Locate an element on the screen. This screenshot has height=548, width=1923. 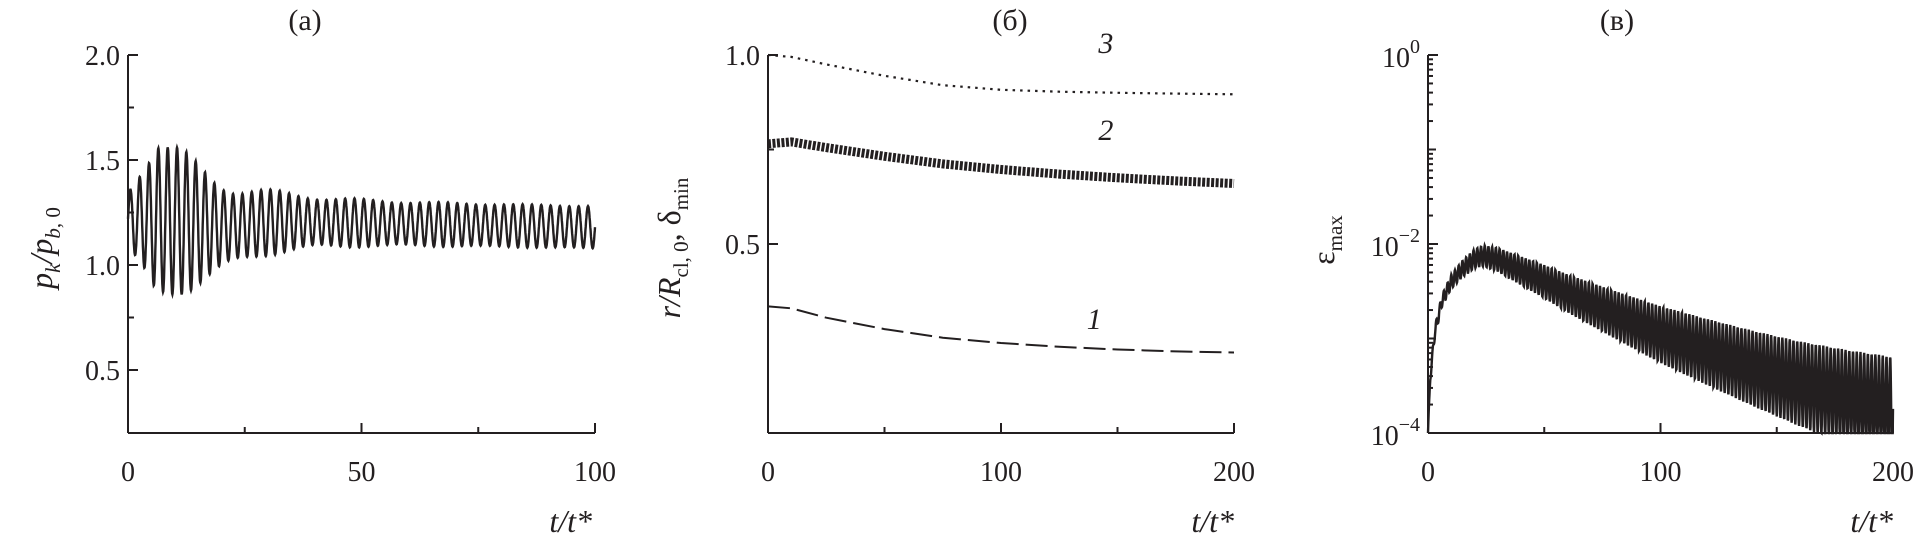
curve-label-1: 1 is located at coordinates (1094, 319).